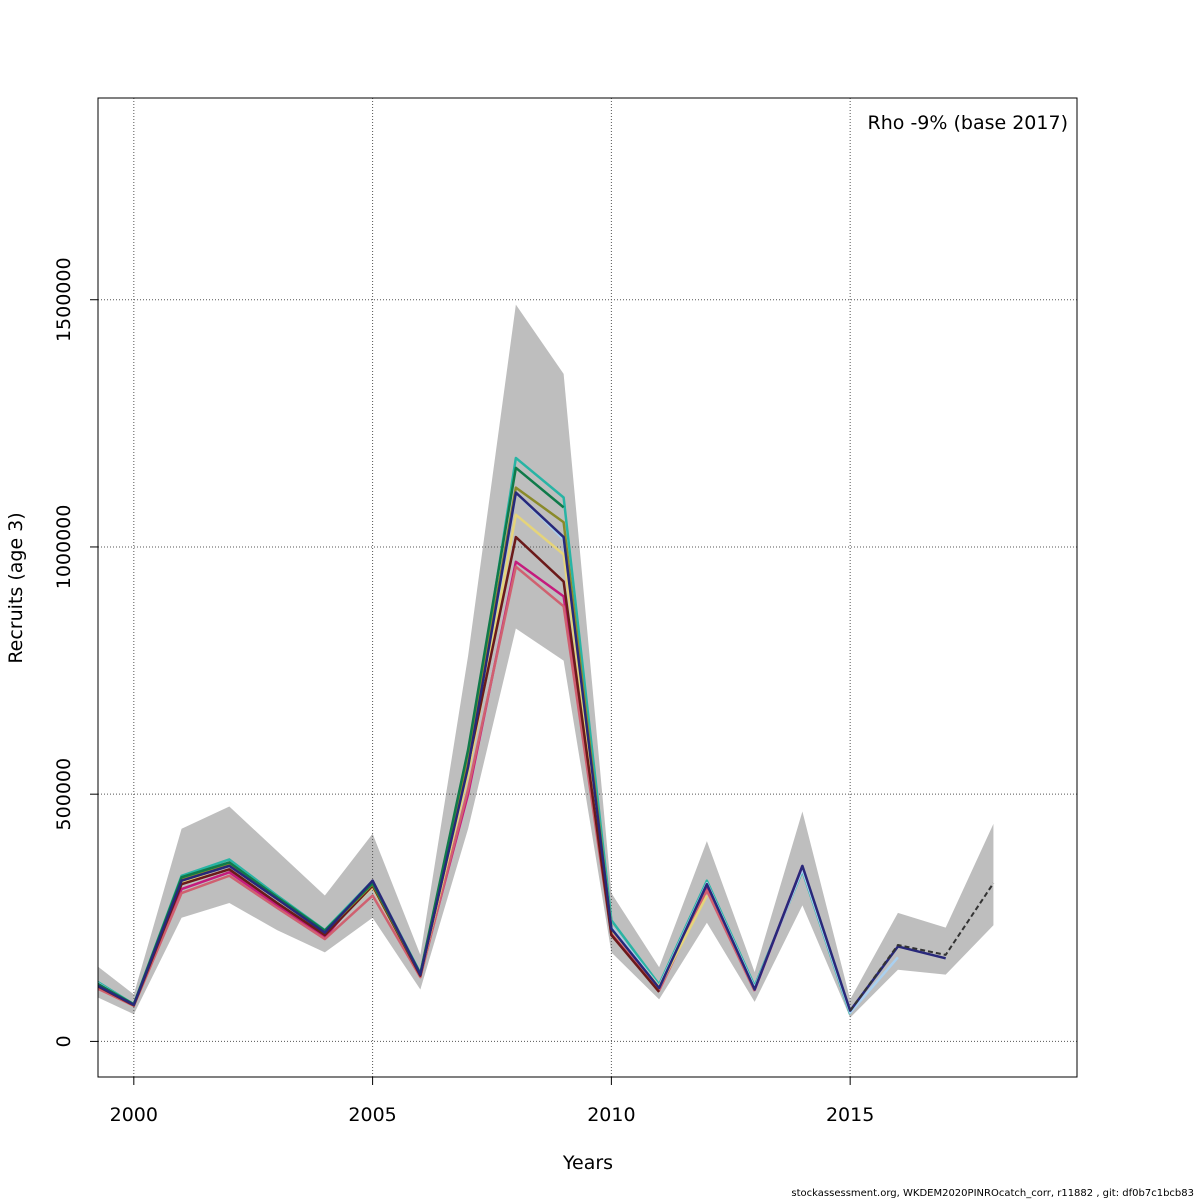  I want to click on y-tick-label: 1500000, so click(64, 299).